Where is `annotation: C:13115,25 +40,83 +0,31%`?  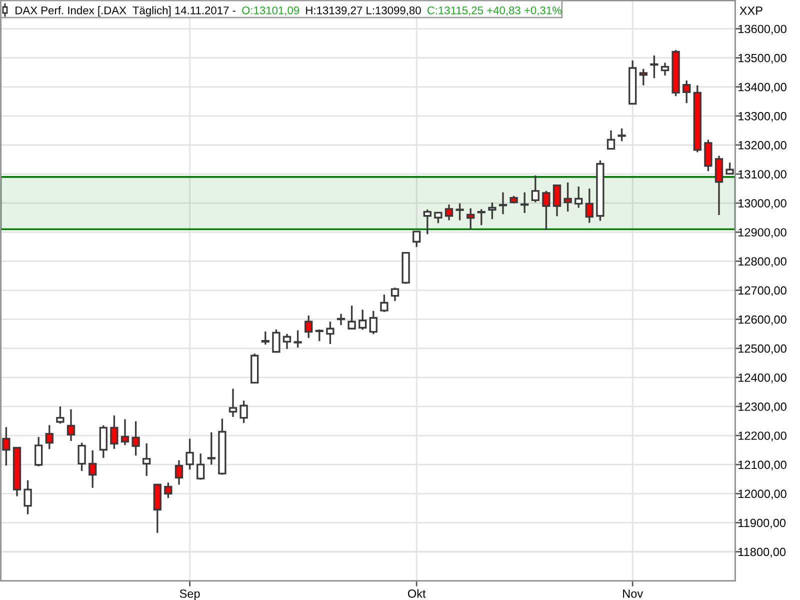
annotation: C:13115,25 +40,83 +0,31% is located at coordinates (494, 11).